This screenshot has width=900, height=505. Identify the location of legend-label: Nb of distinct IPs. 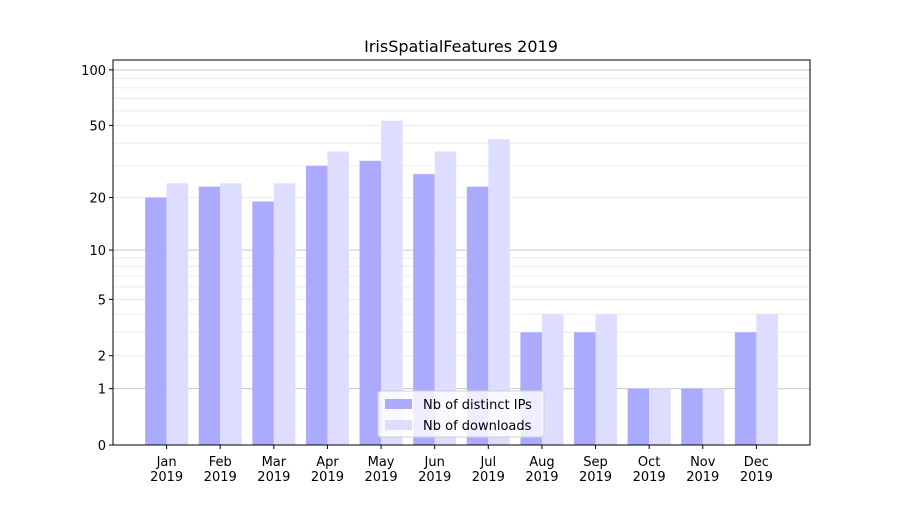
(477, 405).